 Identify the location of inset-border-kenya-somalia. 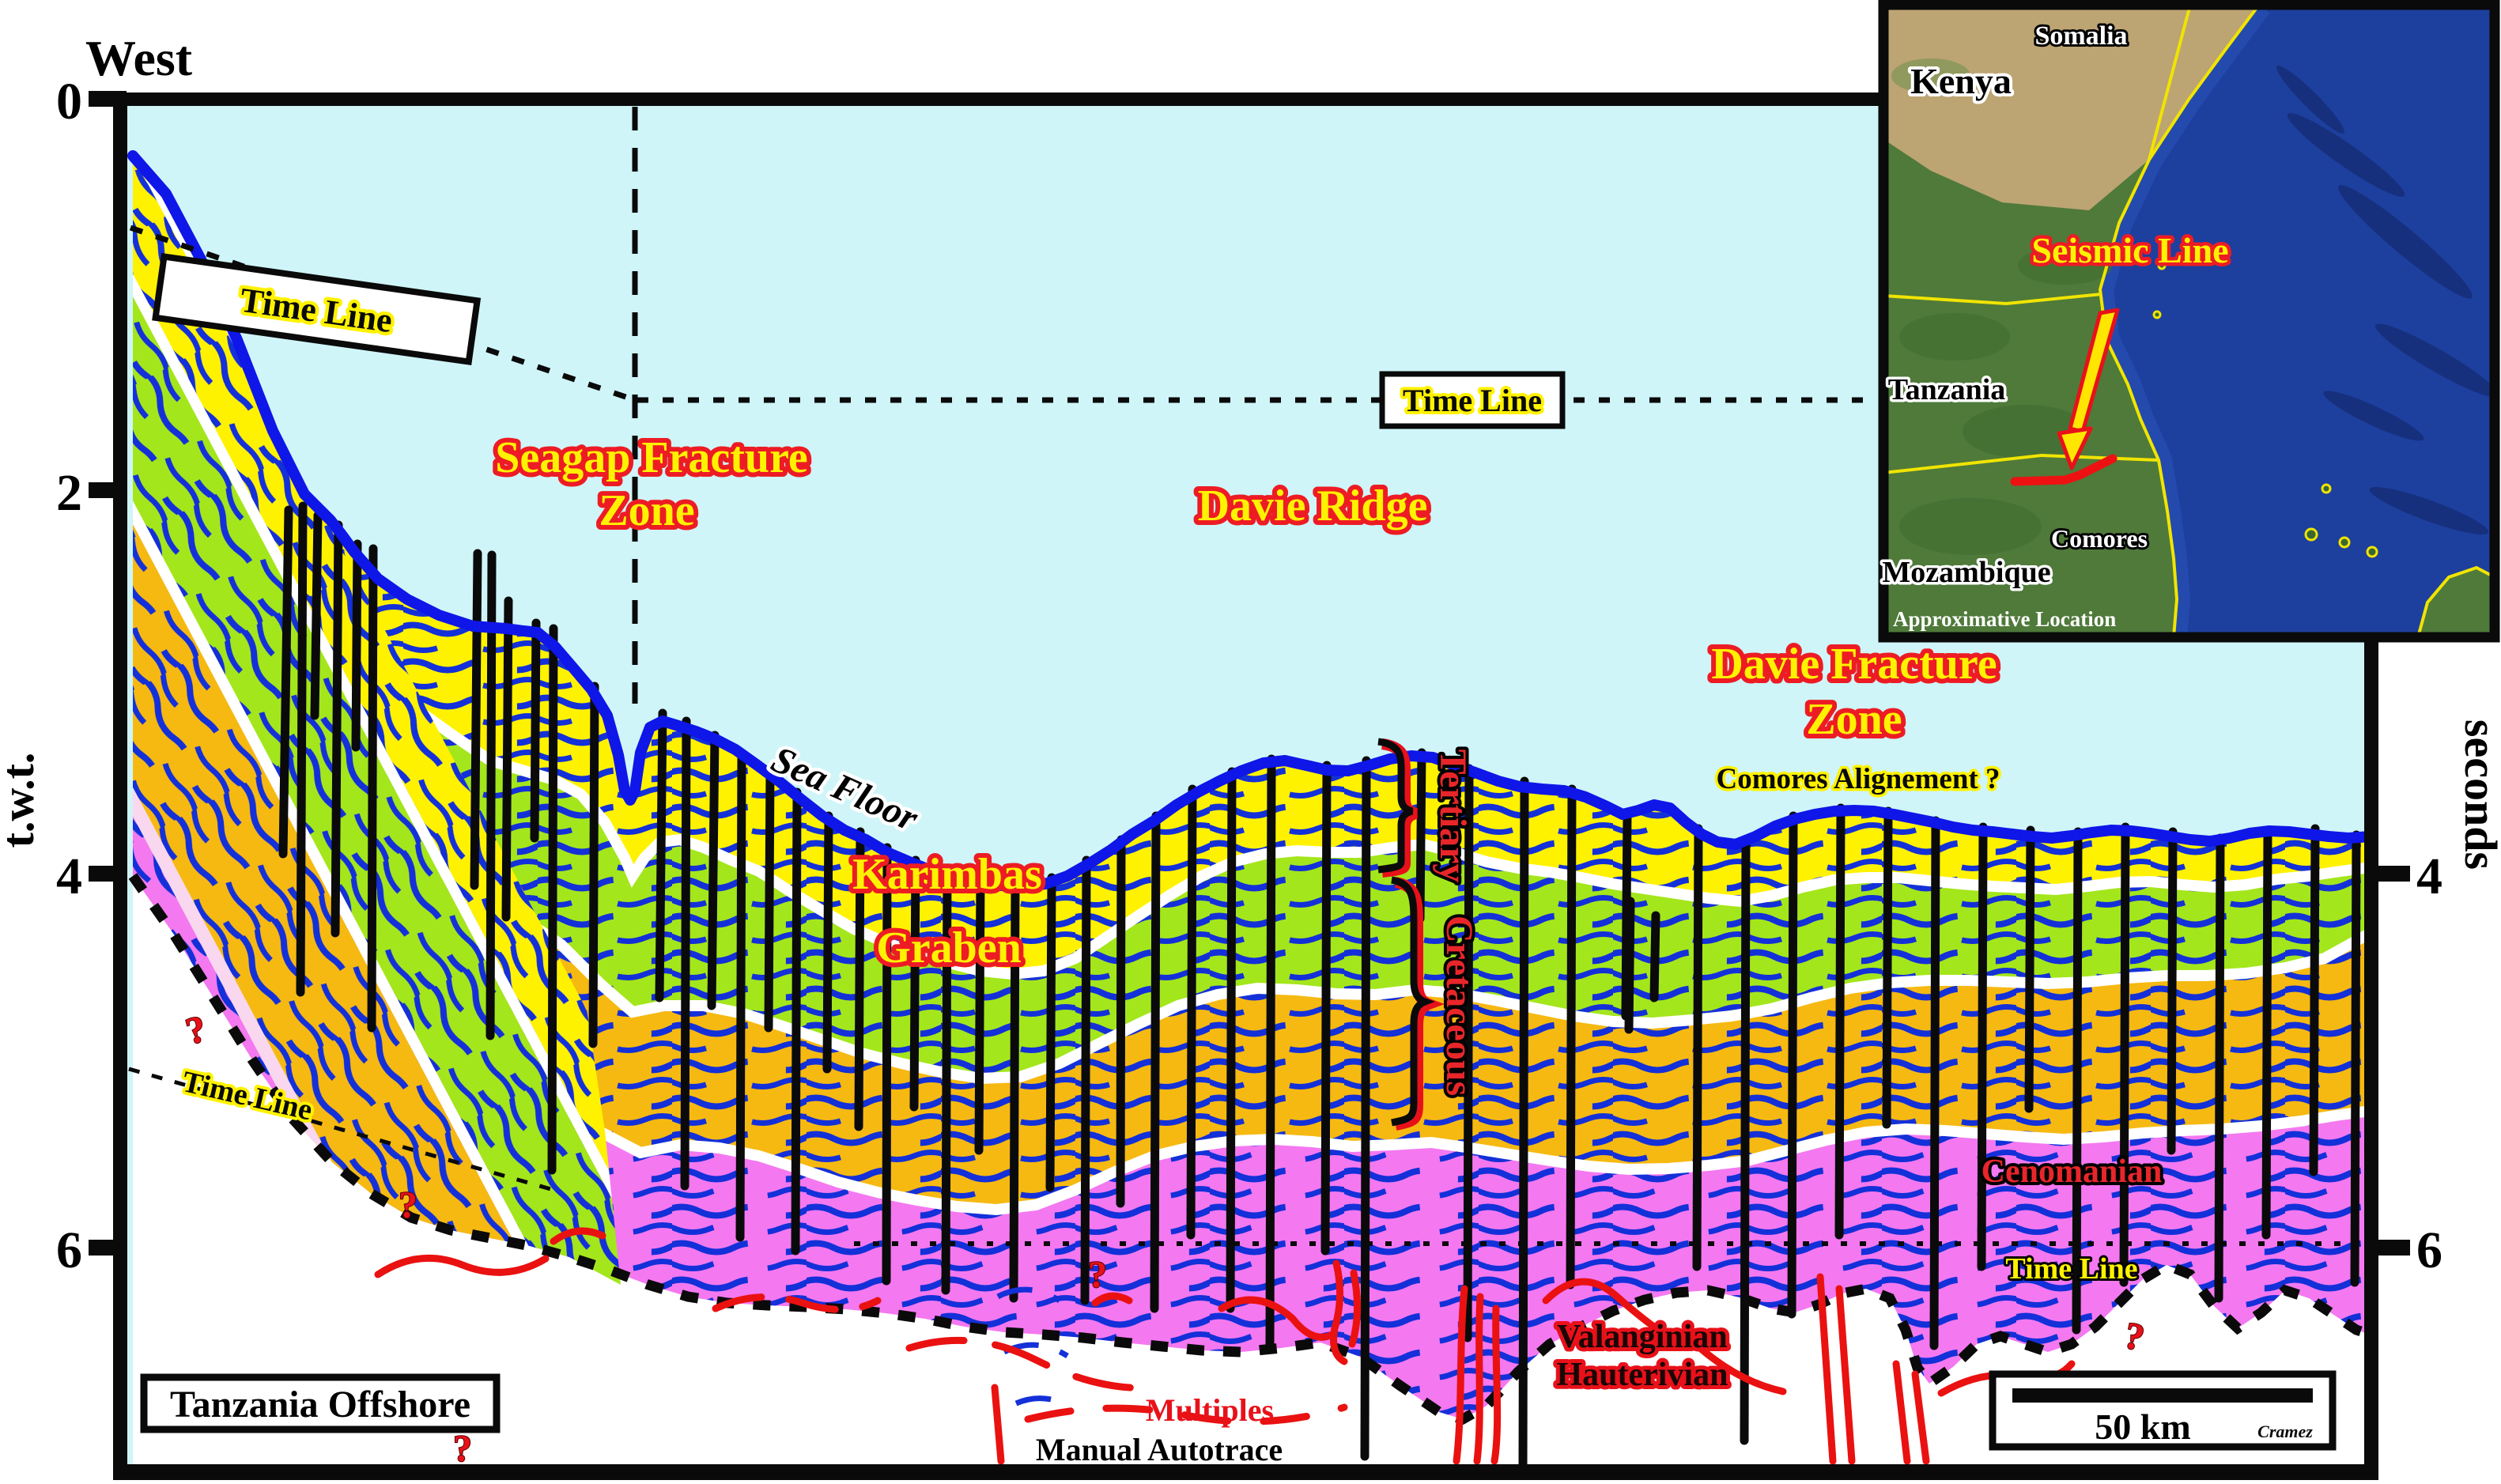
(2170, 82).